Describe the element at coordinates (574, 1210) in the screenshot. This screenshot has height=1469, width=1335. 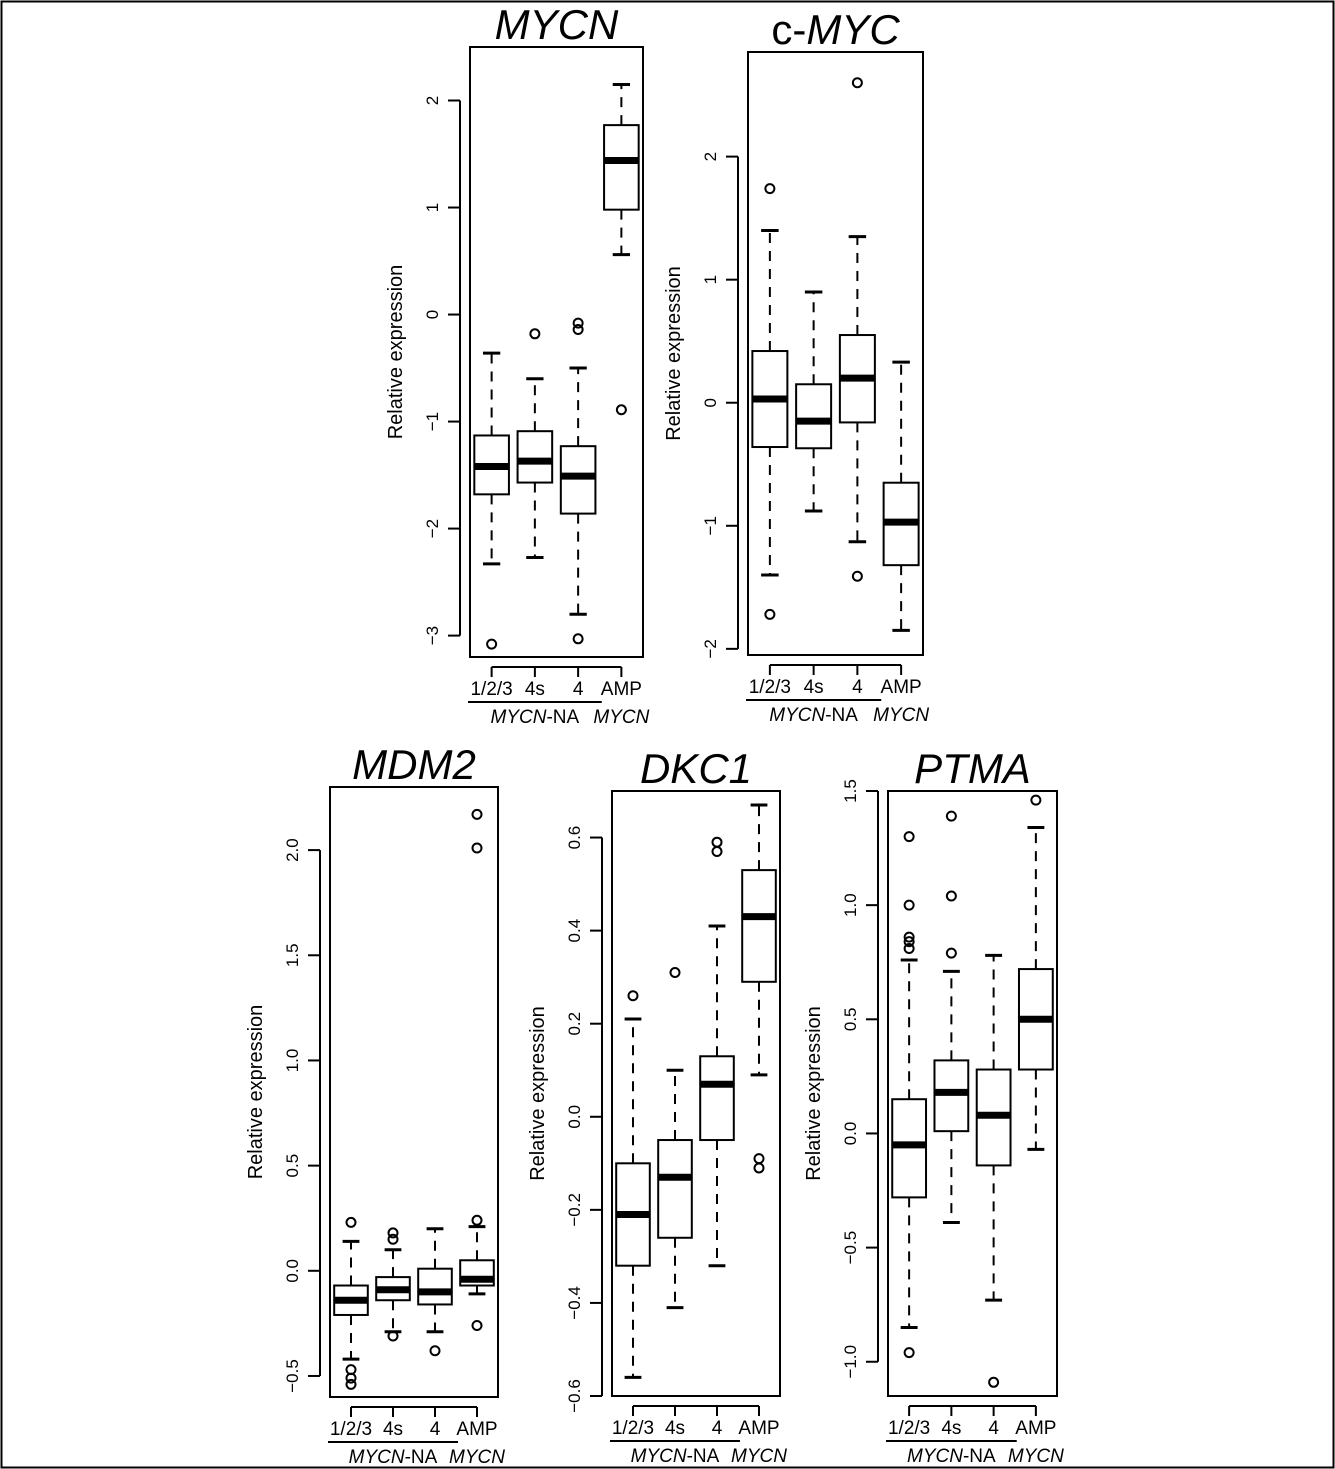
I see `y-tick-label: −0.2` at that location.